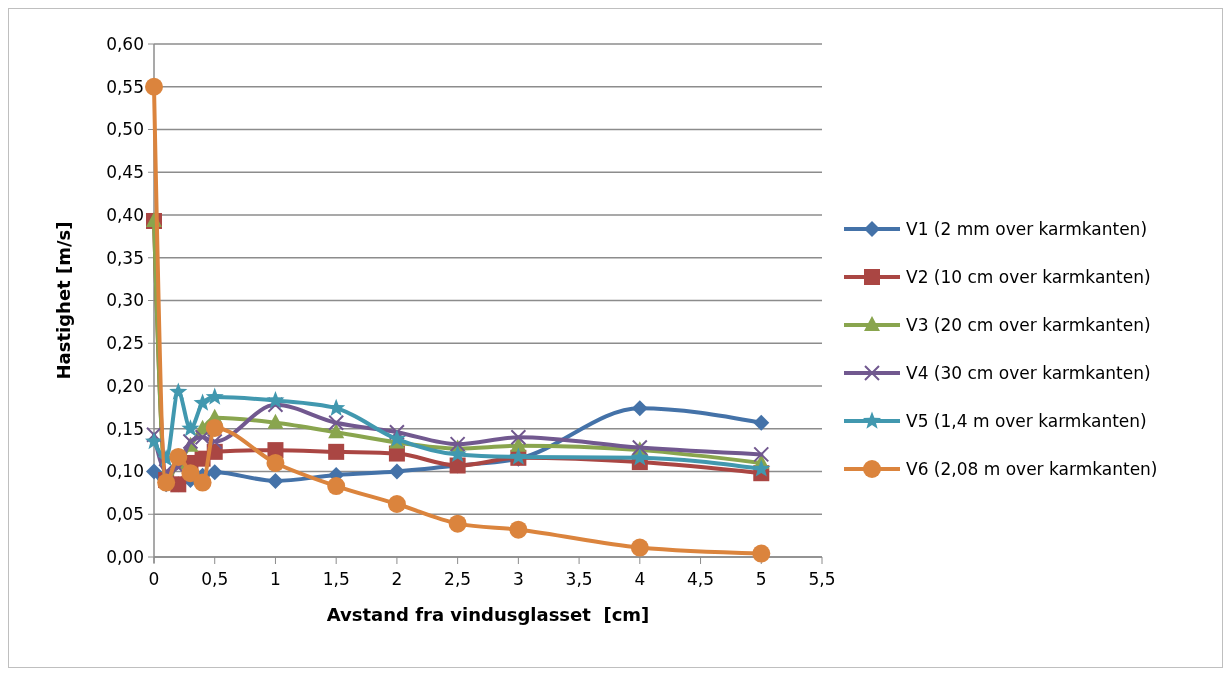  Describe the element at coordinates (1028, 324) in the screenshot. I see `legend-label: V3 (20 cm over karmkanten)` at that location.